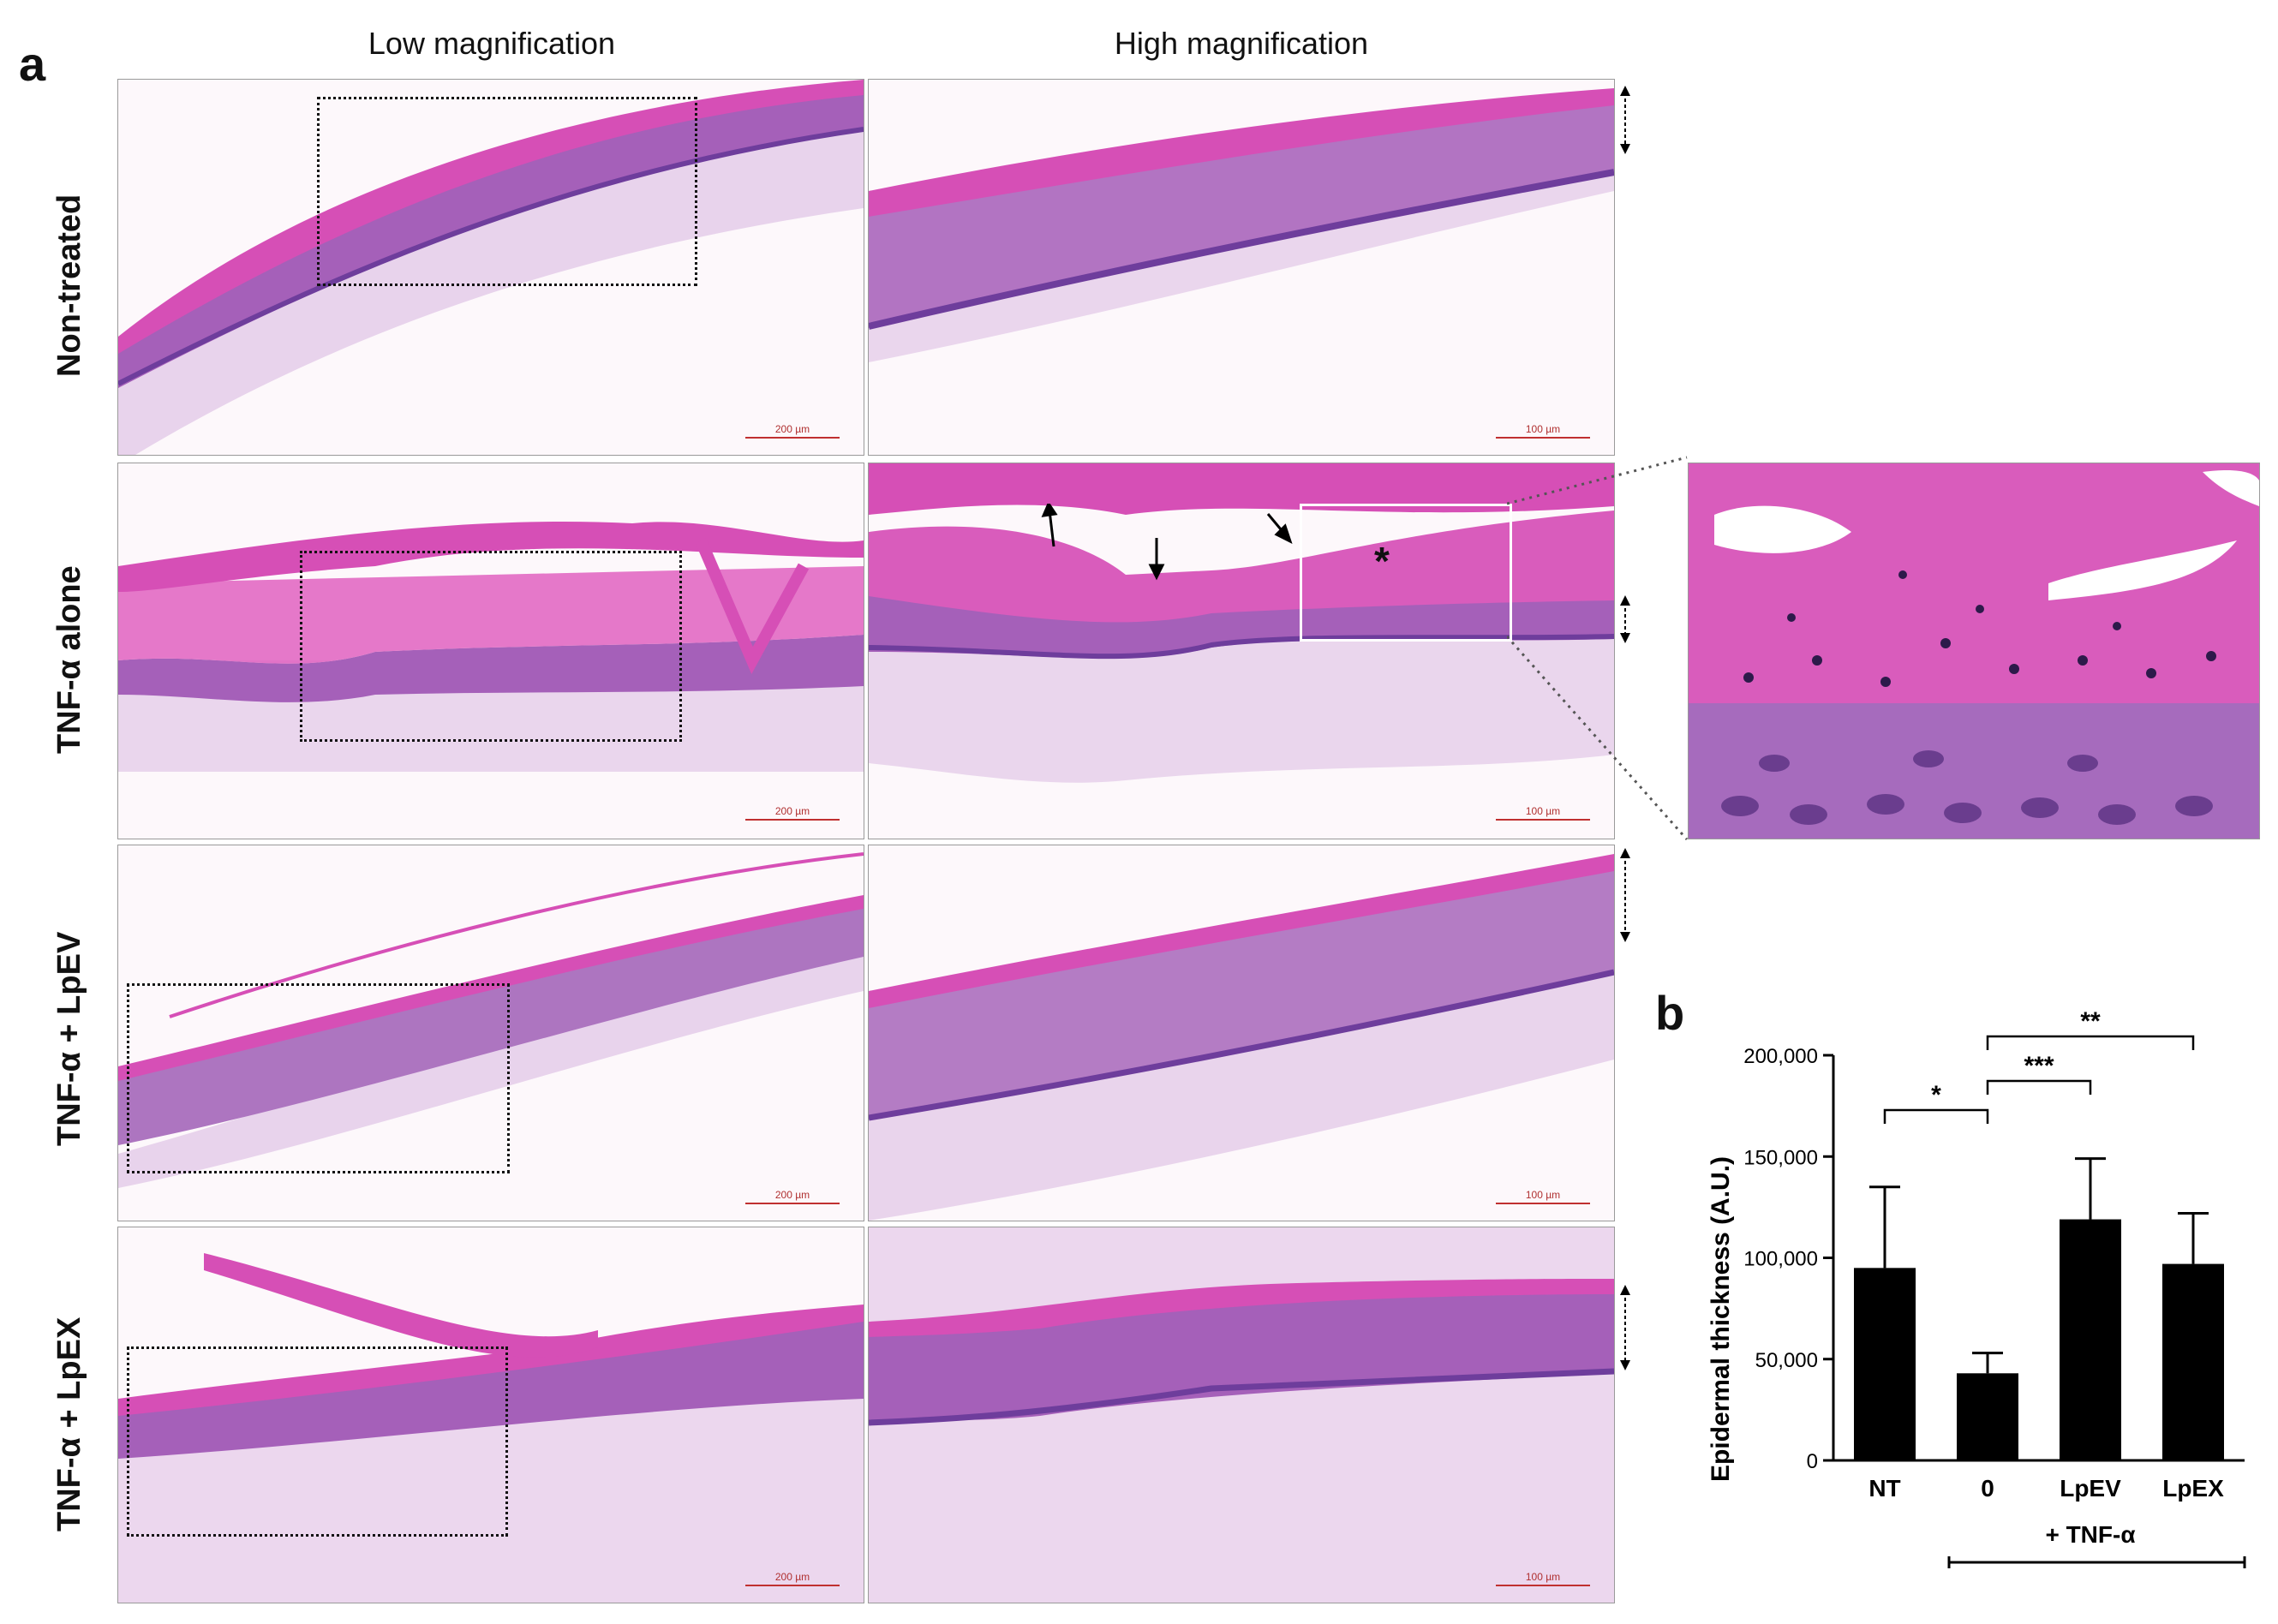 The height and width of the screenshot is (1624, 2278). What do you see at coordinates (1812, 1461) in the screenshot?
I see `y-tick-label: 0` at bounding box center [1812, 1461].